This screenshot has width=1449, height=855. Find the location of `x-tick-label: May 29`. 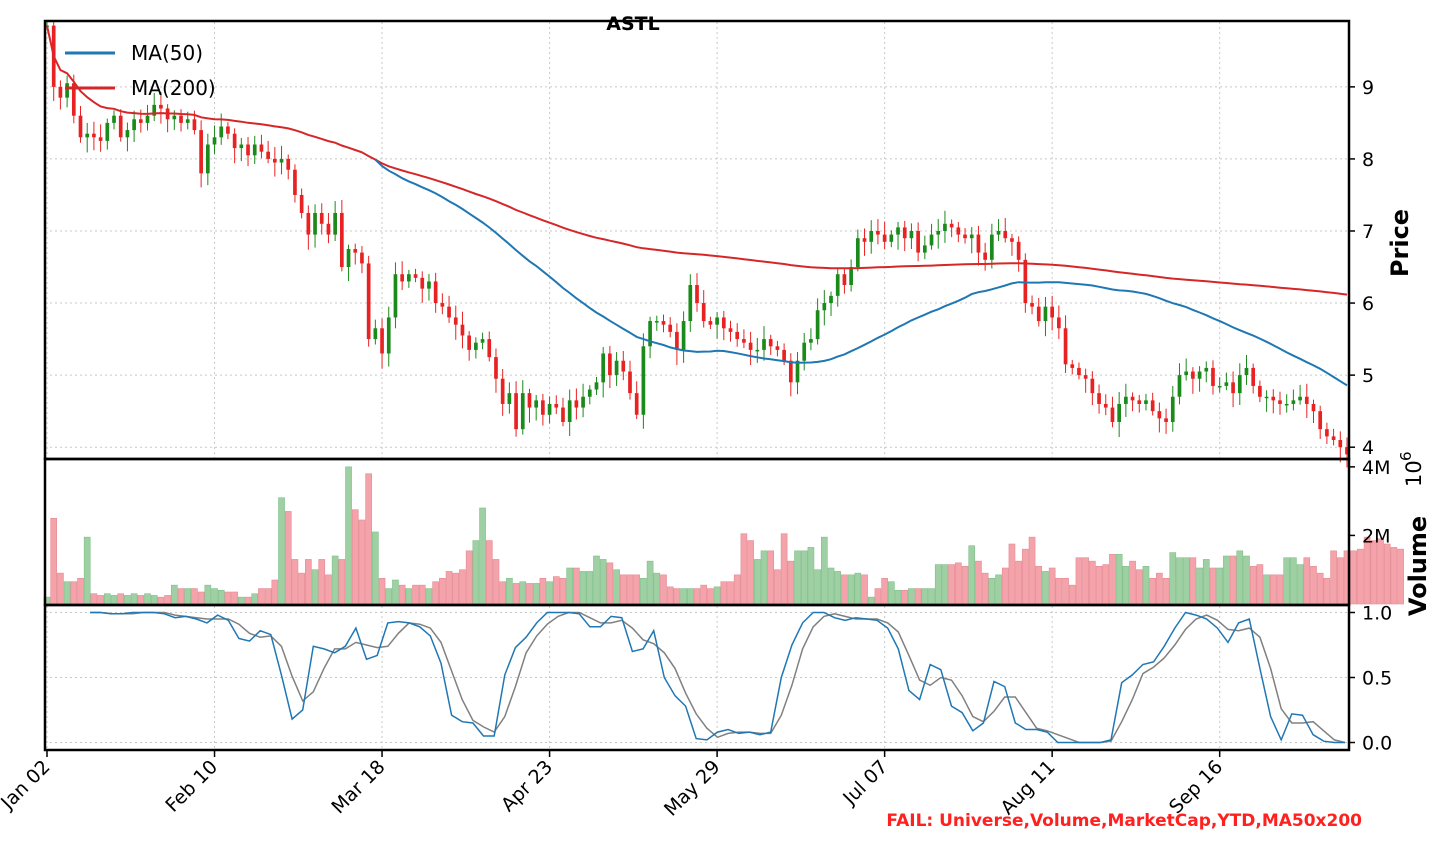

x-tick-label: May 29 is located at coordinates (692, 788).